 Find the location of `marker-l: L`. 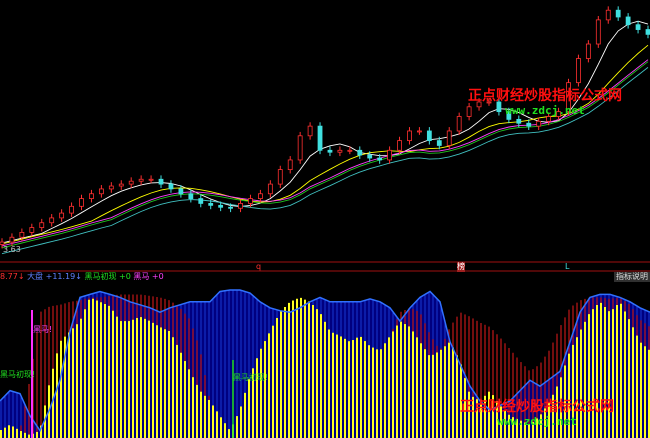

marker-l: L is located at coordinates (567, 266).